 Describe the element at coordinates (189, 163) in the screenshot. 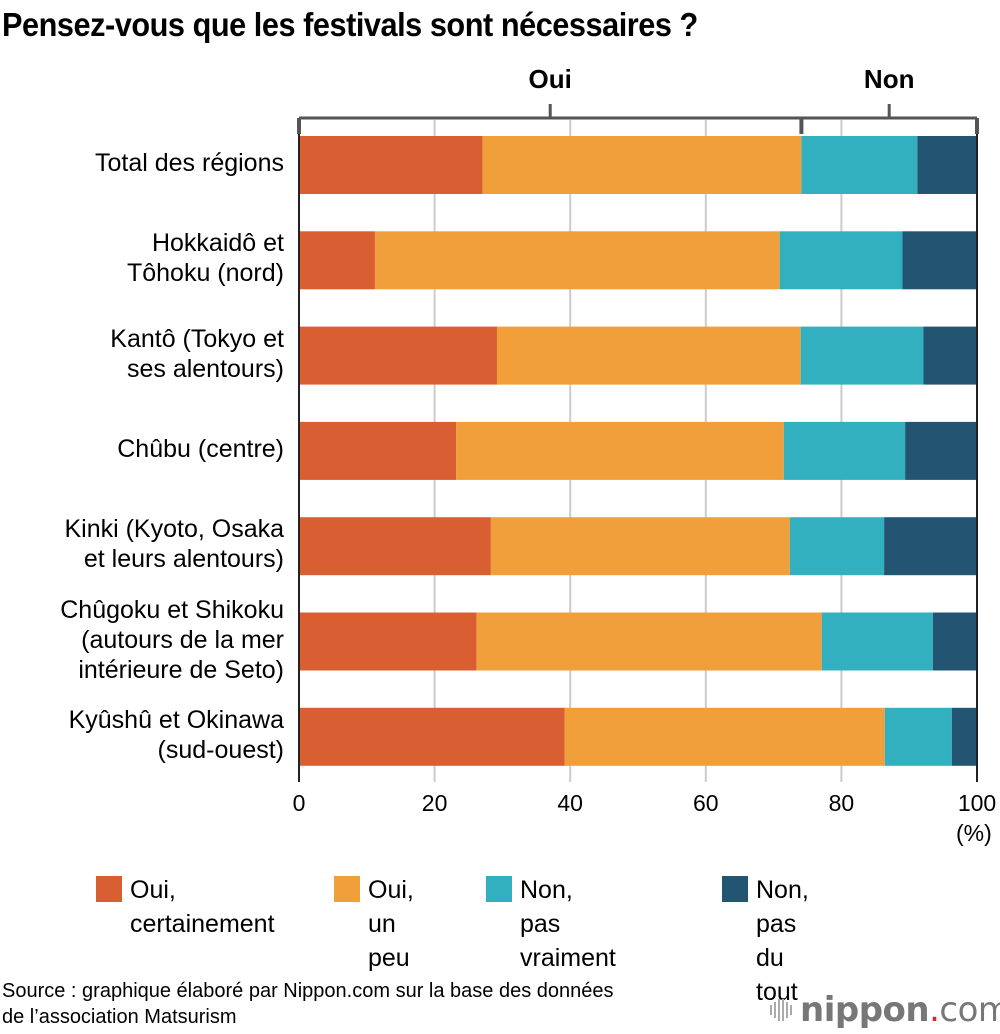

I see `category-label: Total des régions` at that location.